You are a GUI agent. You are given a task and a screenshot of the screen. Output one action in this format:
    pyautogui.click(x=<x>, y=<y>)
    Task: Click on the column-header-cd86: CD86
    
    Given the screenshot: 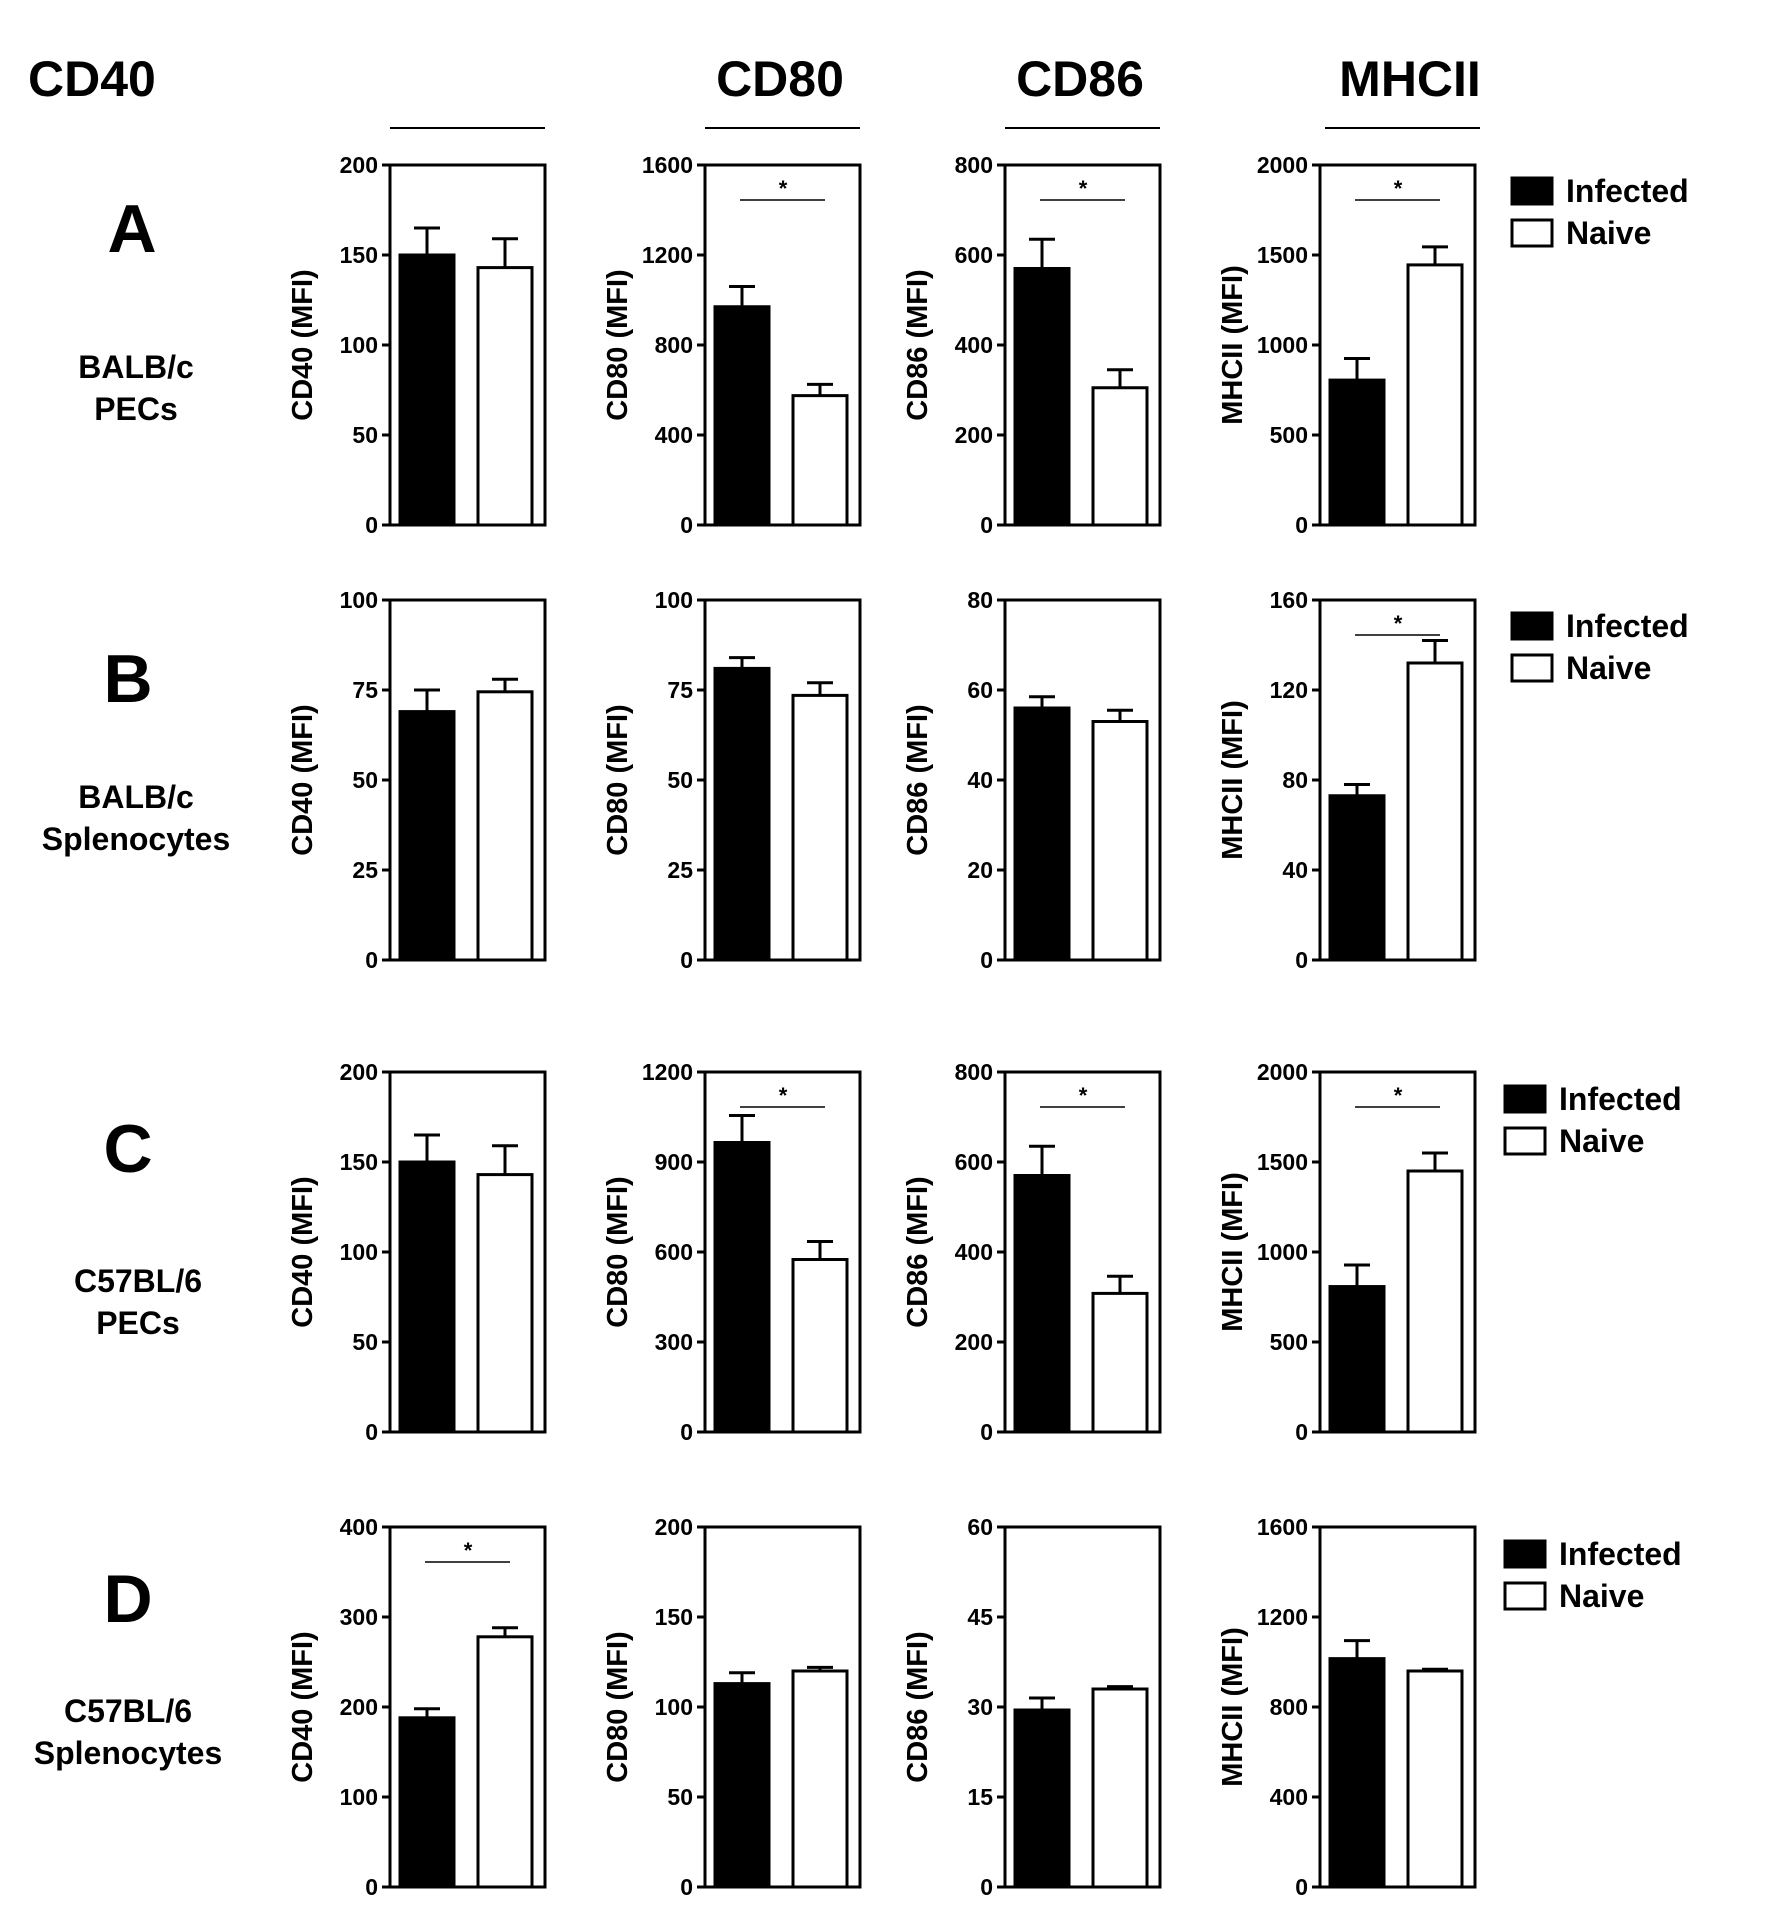 What is the action you would take?
    pyautogui.click(x=1080, y=79)
    